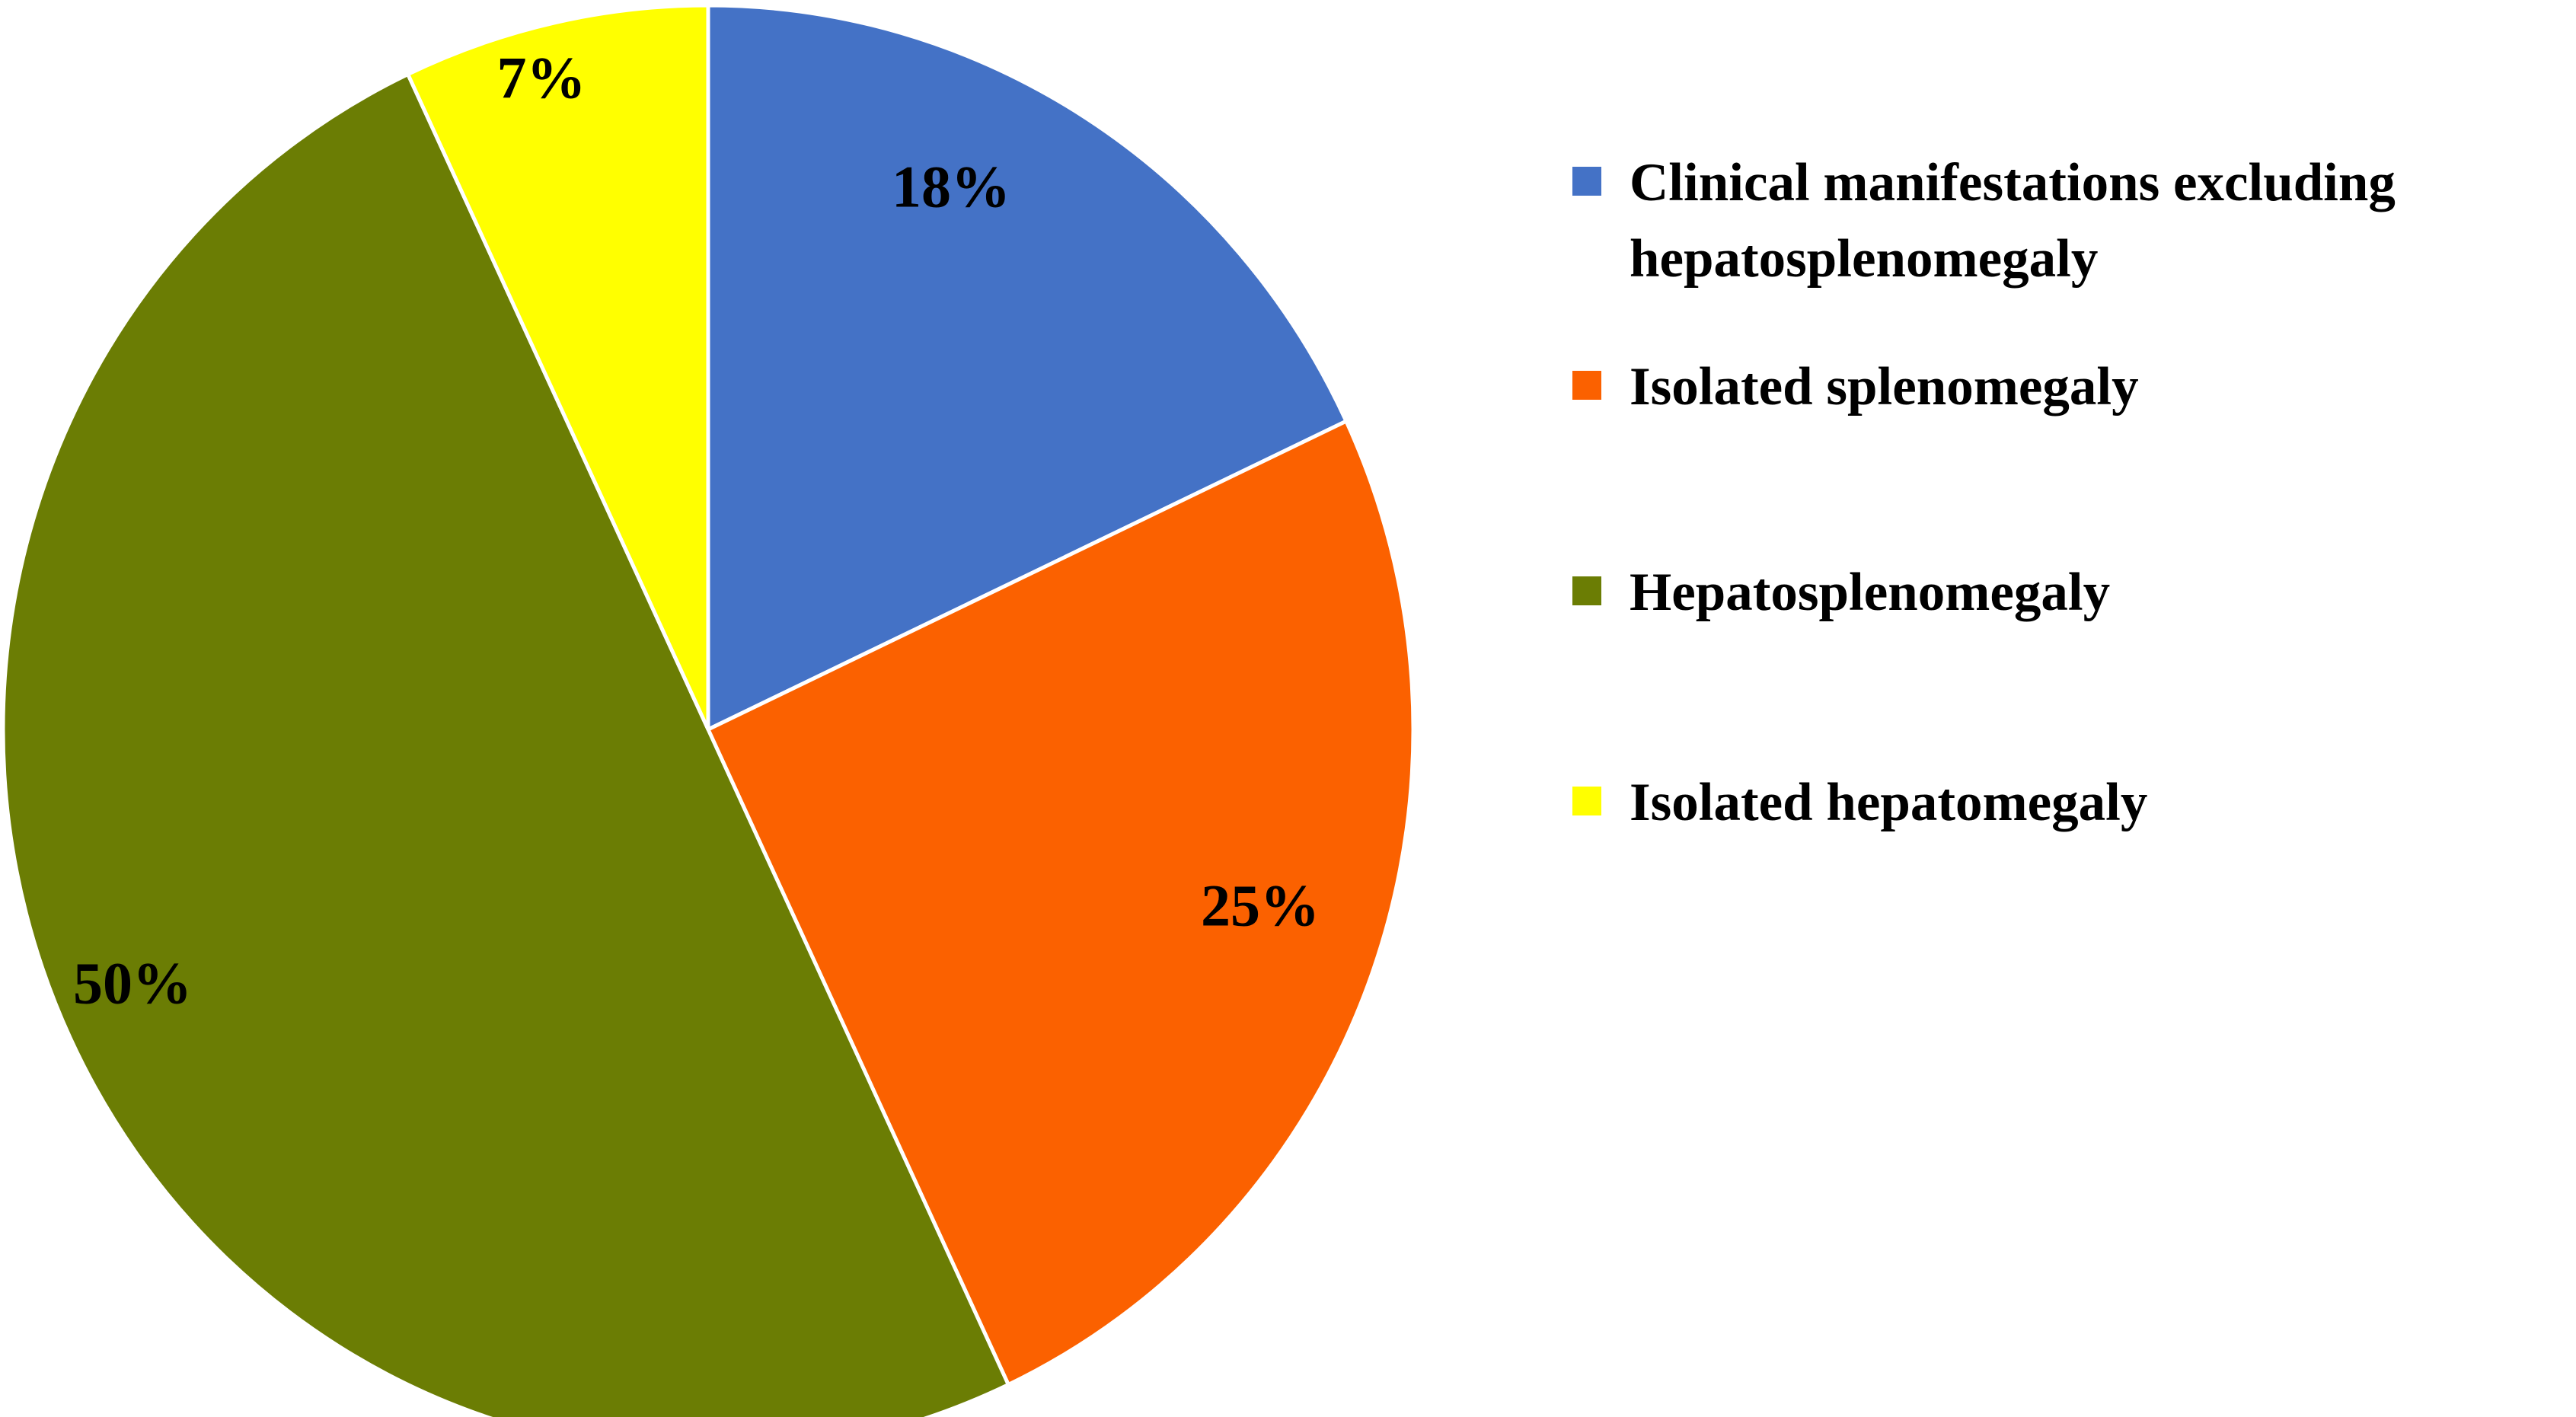 The image size is (2576, 1417). I want to click on legend-item-isolated-hepatomegaly: Isolated hepatomegaly, so click(2074, 802).